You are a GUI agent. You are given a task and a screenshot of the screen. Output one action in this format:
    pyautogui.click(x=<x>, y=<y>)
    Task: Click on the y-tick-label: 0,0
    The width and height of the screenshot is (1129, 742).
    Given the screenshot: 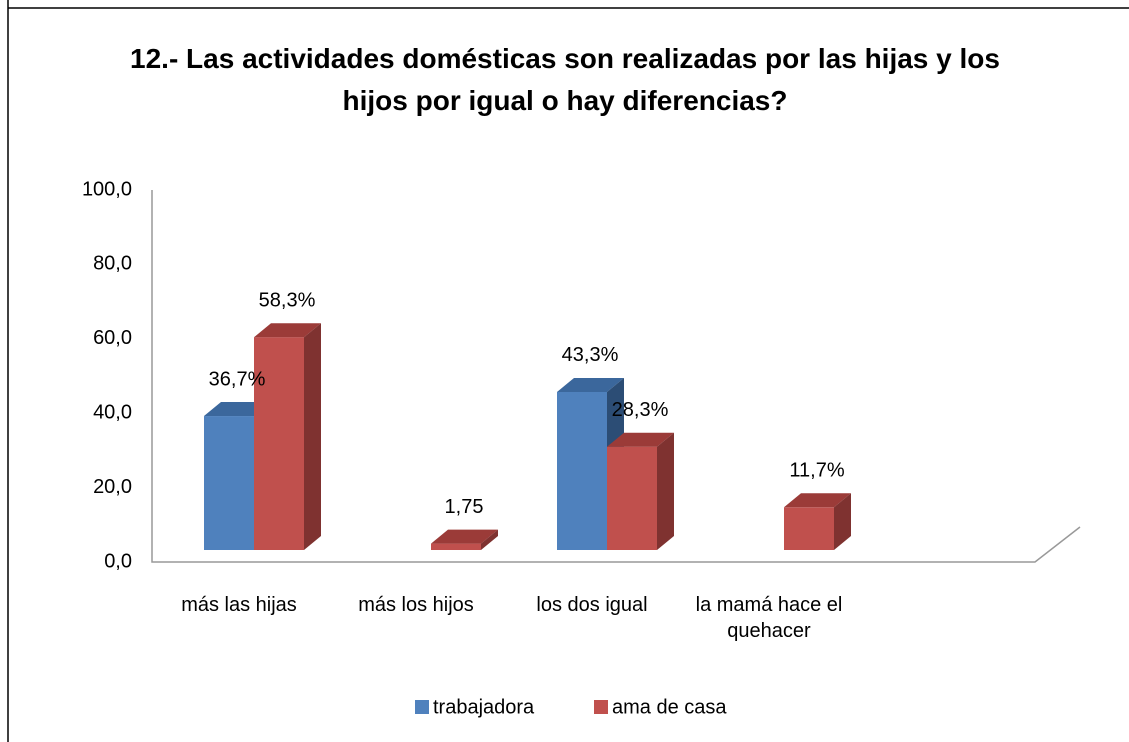 What is the action you would take?
    pyautogui.click(x=118, y=561)
    